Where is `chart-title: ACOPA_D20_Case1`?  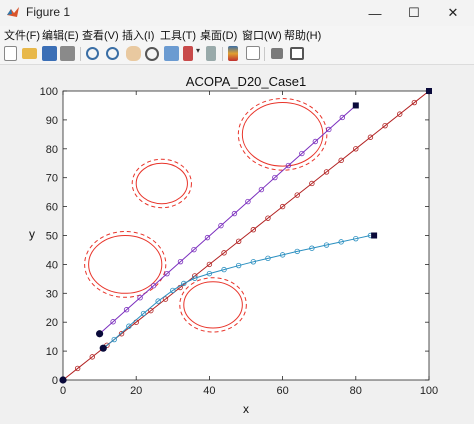 chart-title: ACOPA_D20_Case1 is located at coordinates (246, 81).